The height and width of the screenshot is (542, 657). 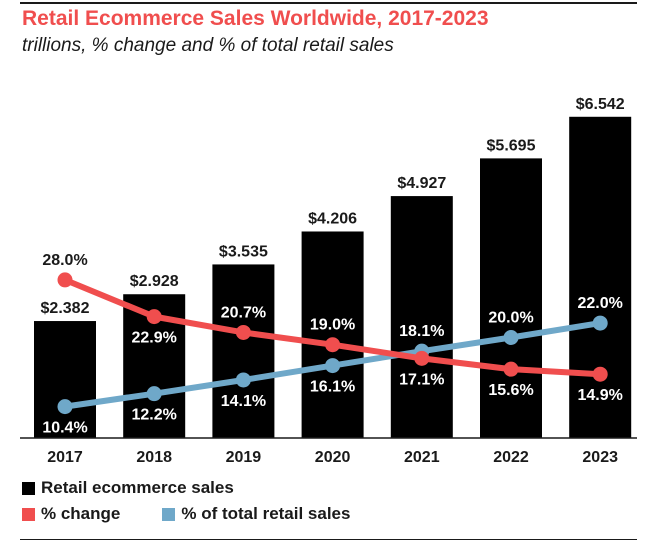 I want to click on bar-label-2020: $4.206, so click(x=332, y=218).